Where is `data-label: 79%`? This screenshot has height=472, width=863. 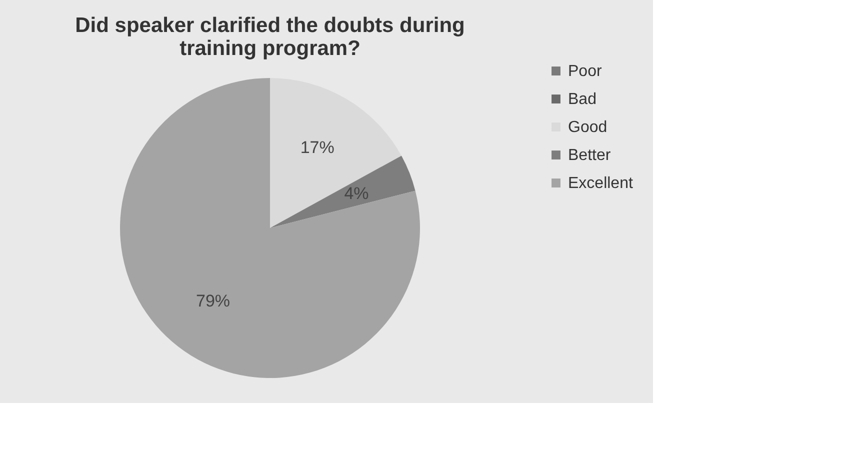
data-label: 79% is located at coordinates (213, 300).